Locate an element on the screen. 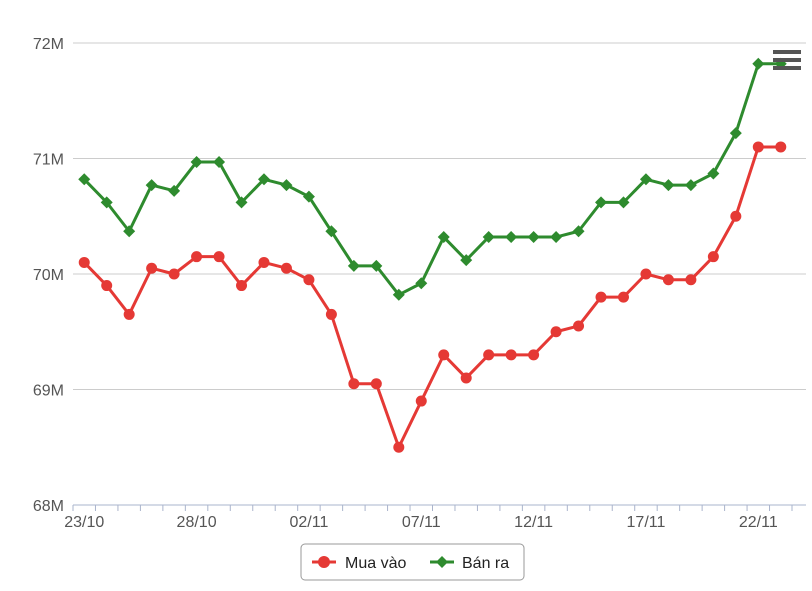 This screenshot has height=591, width=812. x-axis: 23/10 28/10 02/11 07/11 12/11 17/11 22/11 is located at coordinates (435, 517).